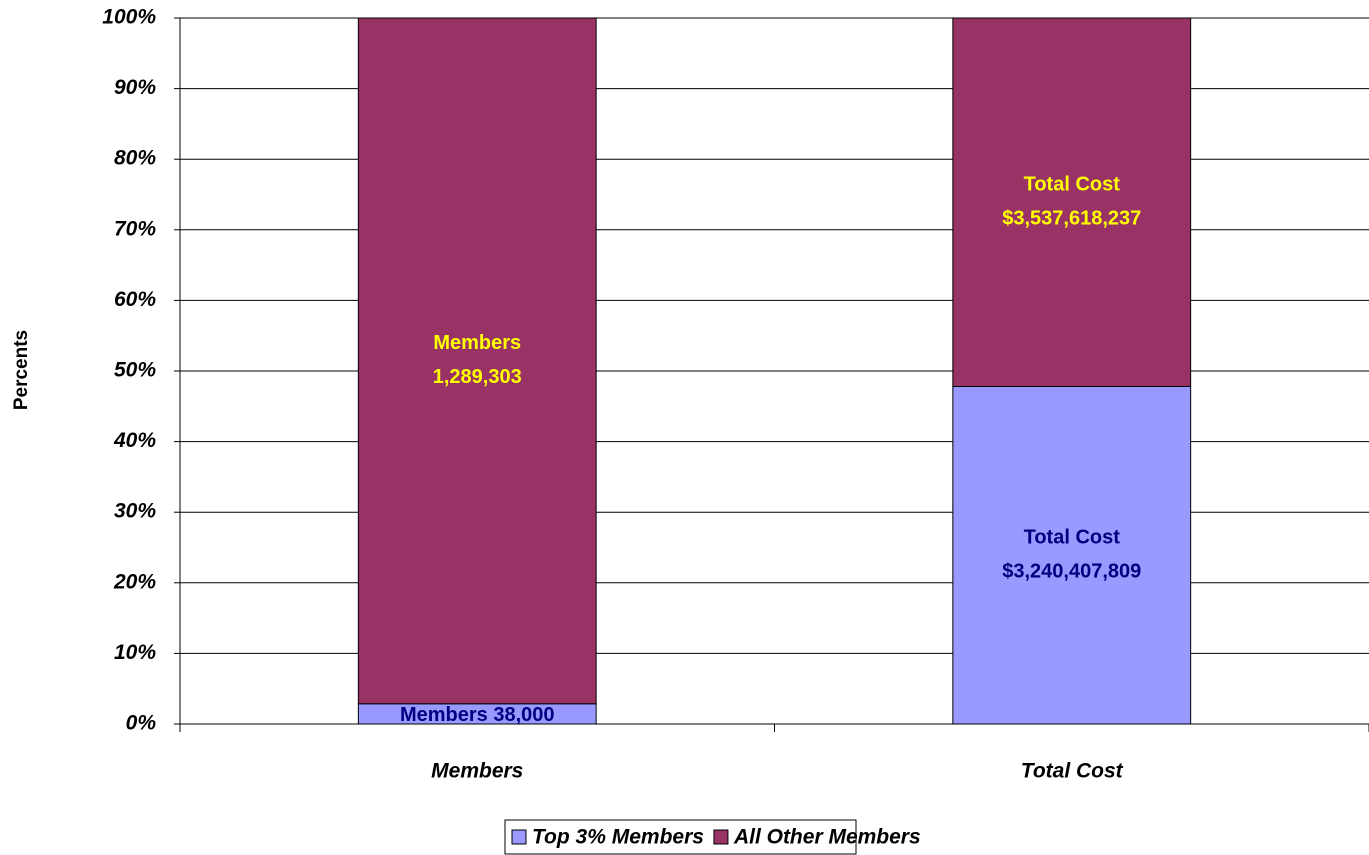  I want to click on legend-label: Top 3% Members, so click(618, 837).